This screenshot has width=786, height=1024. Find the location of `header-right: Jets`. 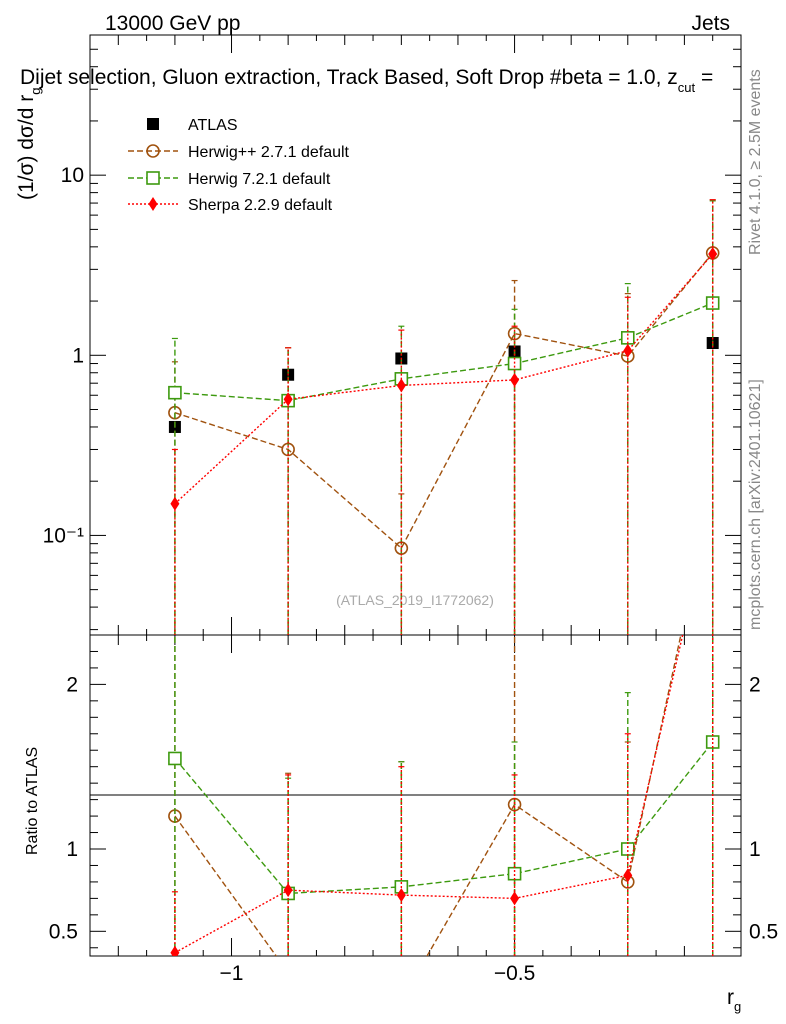

header-right: Jets is located at coordinates (710, 23).